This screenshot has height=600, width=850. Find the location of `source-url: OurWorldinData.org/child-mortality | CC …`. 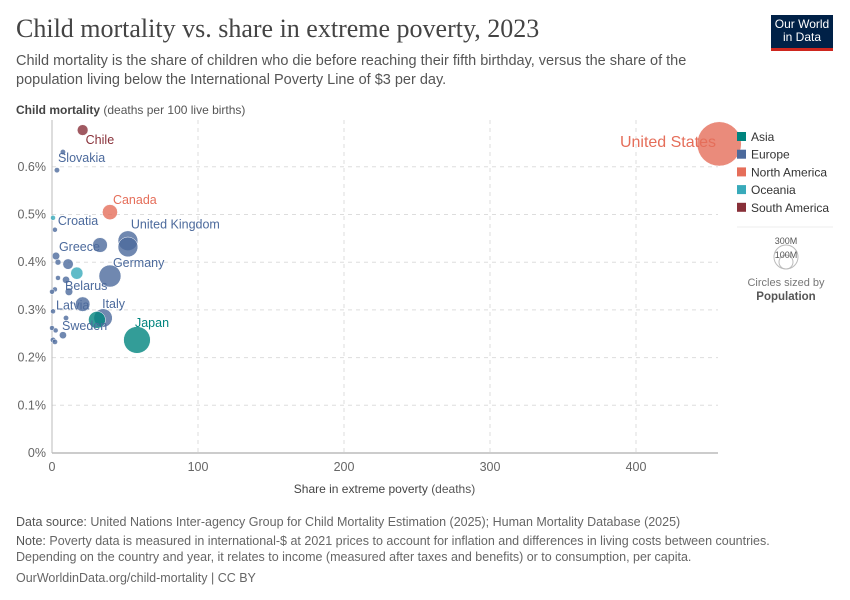

source-url: OurWorldinData.org/child-mortality | CC … is located at coordinates (136, 578).